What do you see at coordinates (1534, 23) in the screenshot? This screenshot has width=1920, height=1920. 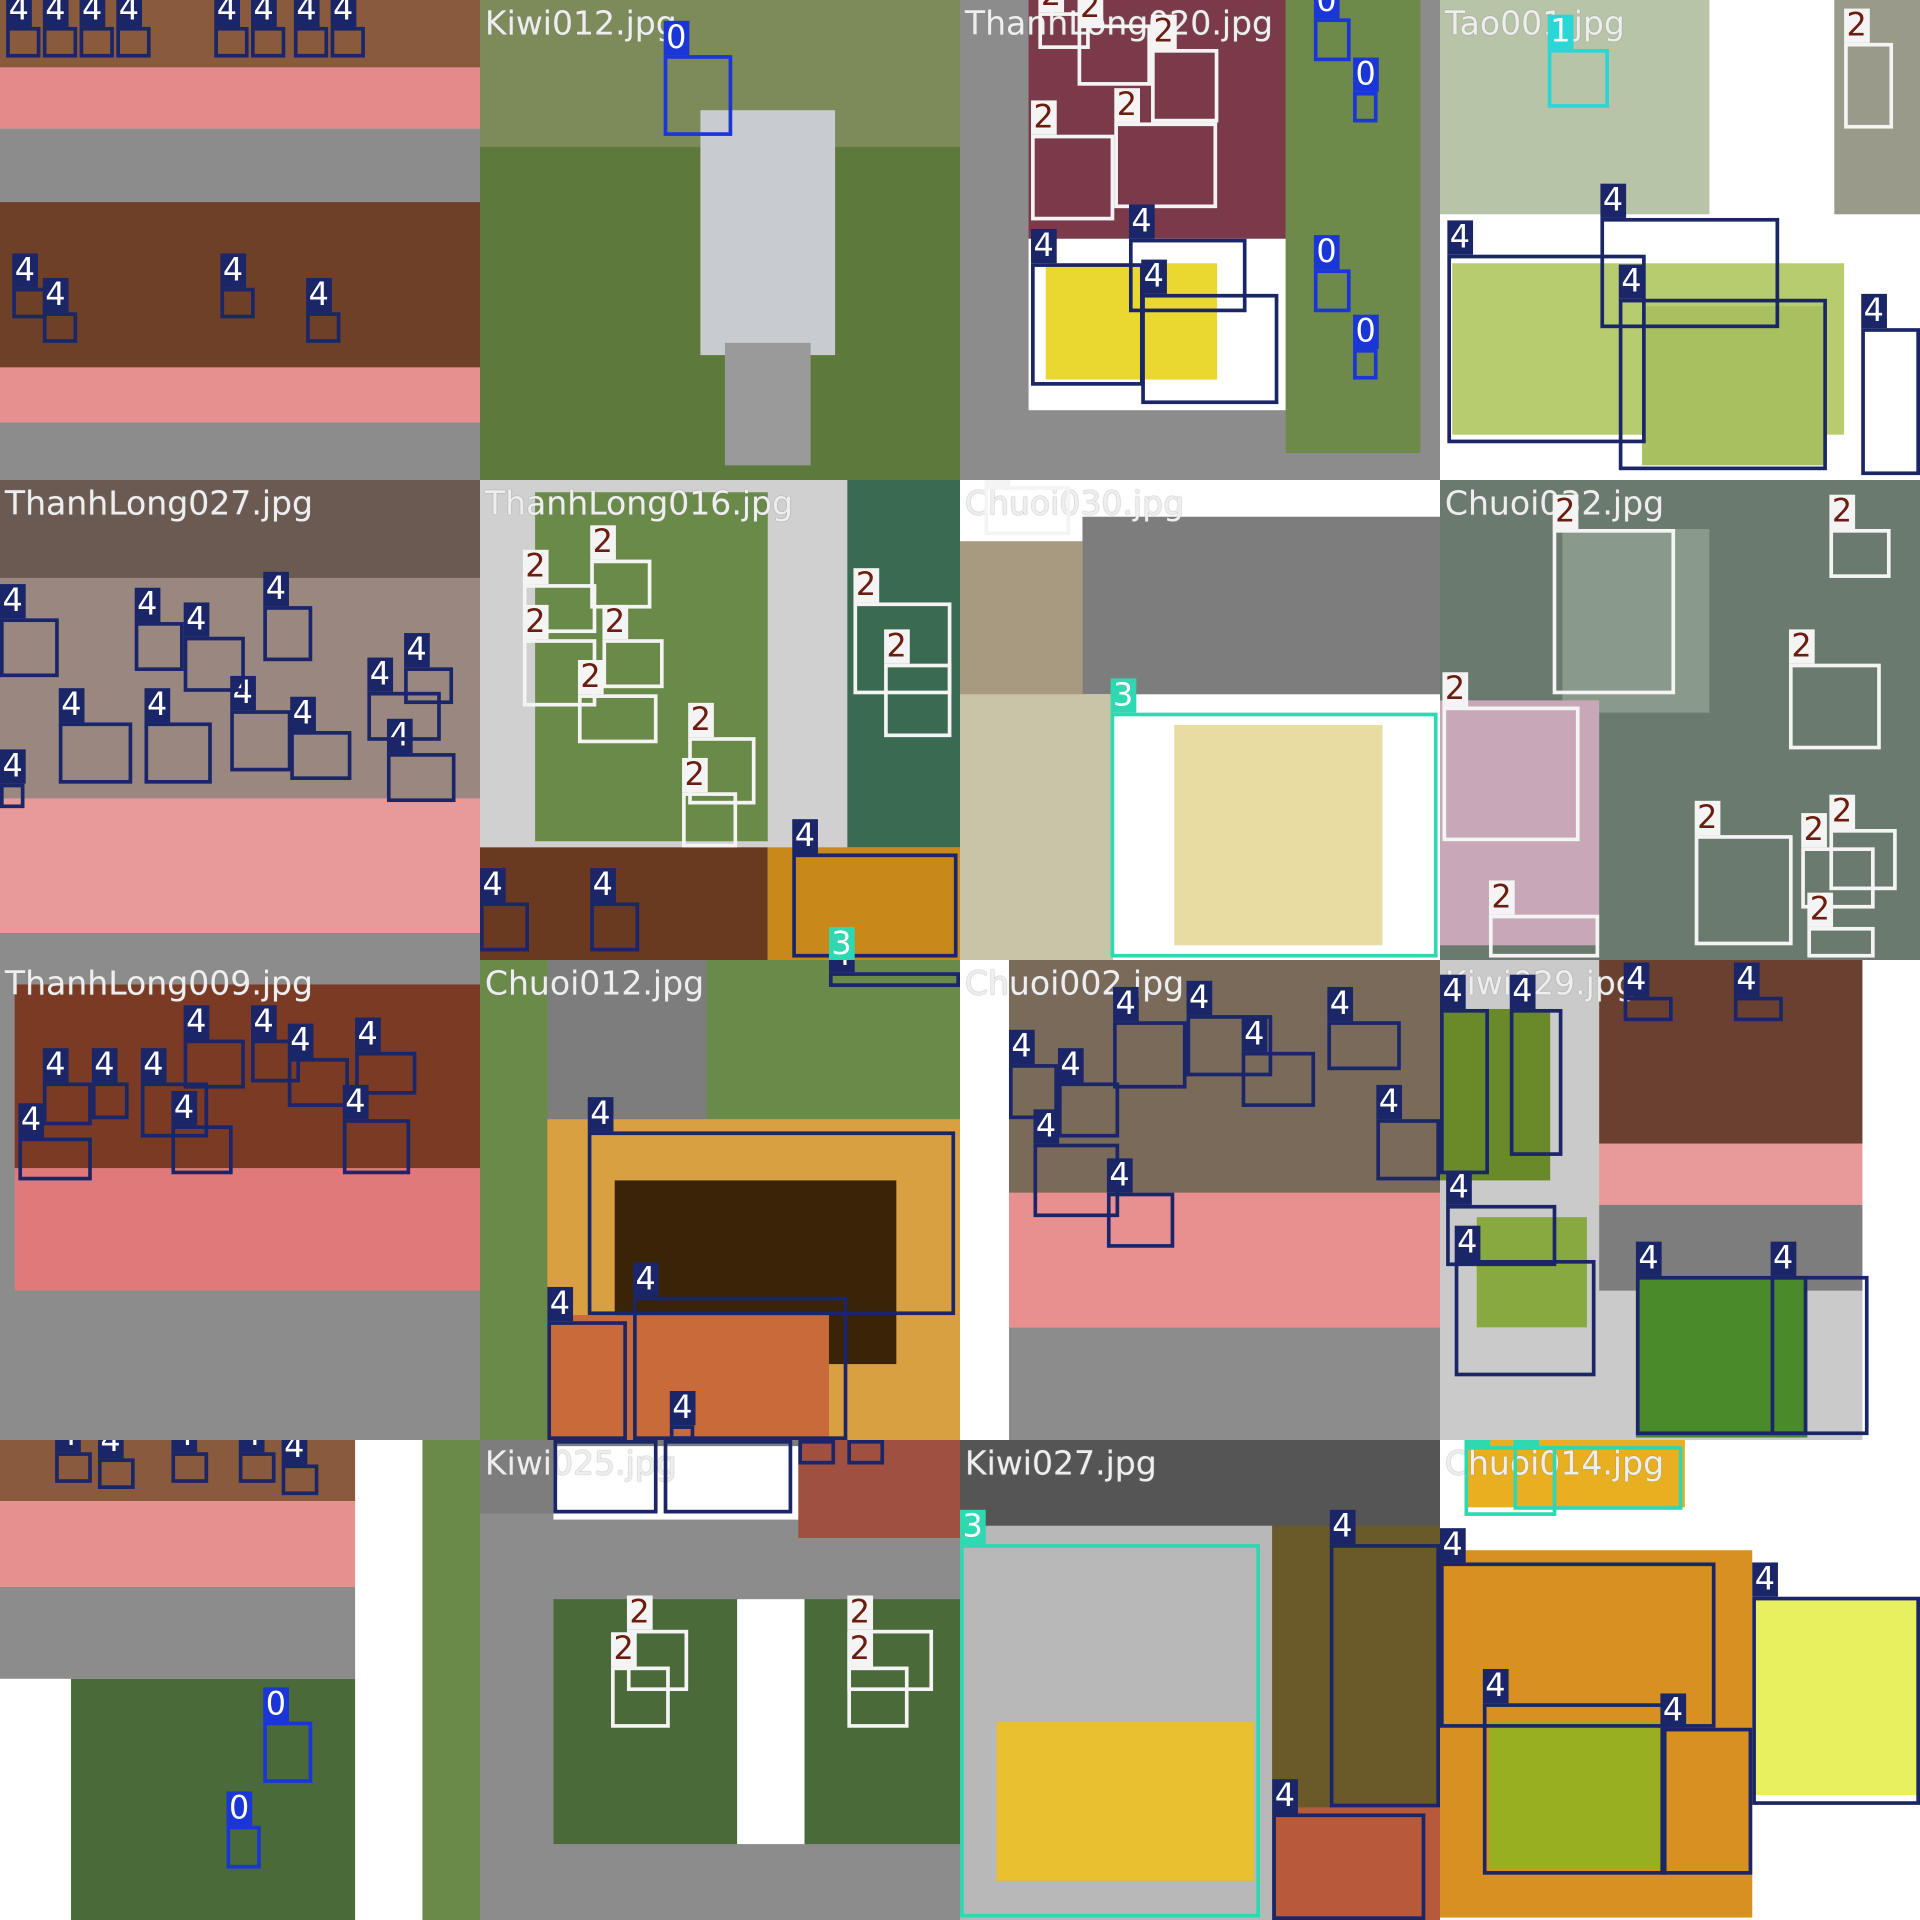 I see `file-name: Tao001.jpg` at bounding box center [1534, 23].